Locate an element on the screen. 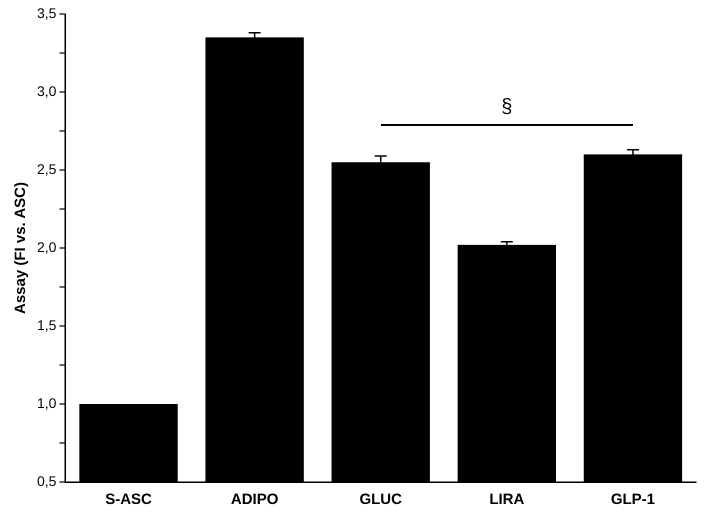 Image resolution: width=704 pixels, height=512 pixels. x-tick-label: GLP-1 is located at coordinates (633, 499).